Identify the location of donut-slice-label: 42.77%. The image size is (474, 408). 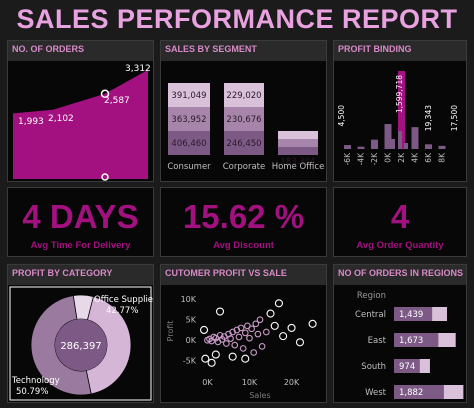
(122, 311).